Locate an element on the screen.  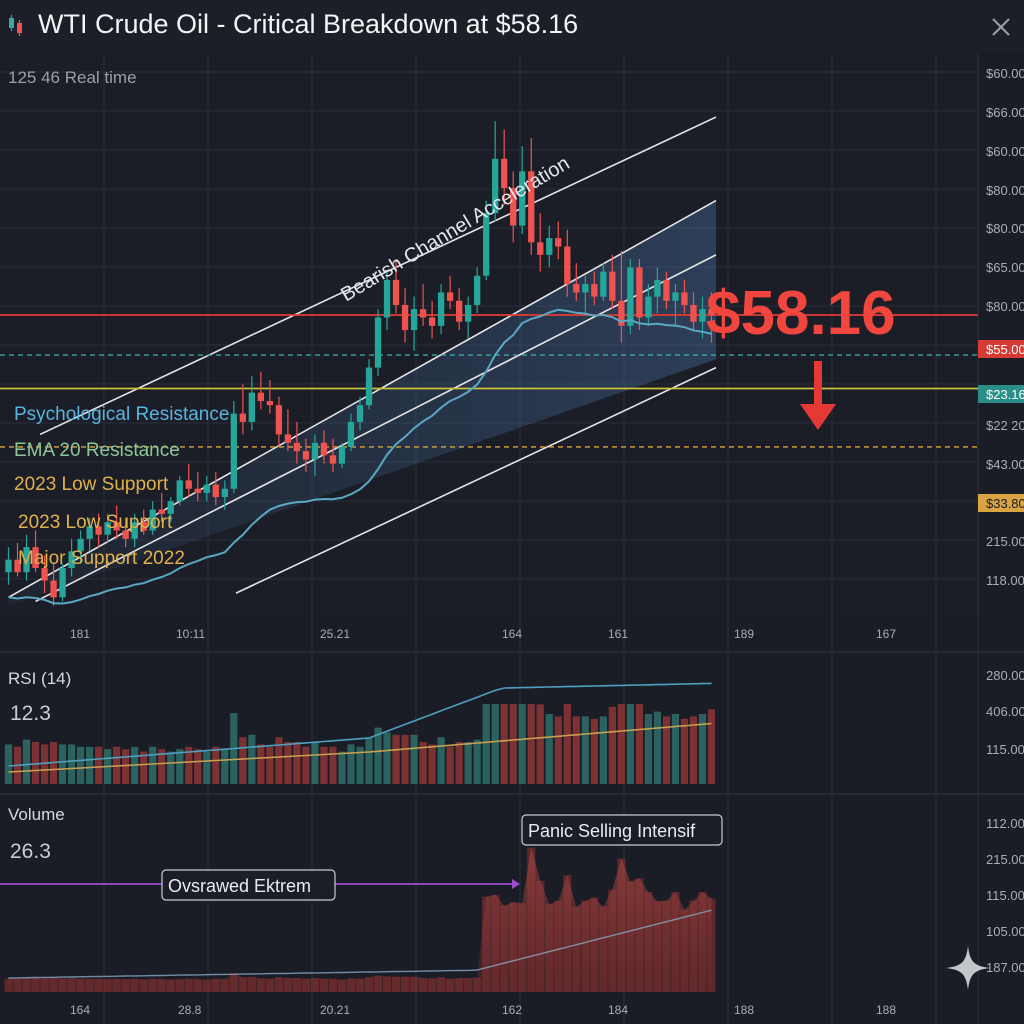
volume-axis: 112.00 215.00 115.00 105.00 187.00 is located at coordinates (1005, 895).